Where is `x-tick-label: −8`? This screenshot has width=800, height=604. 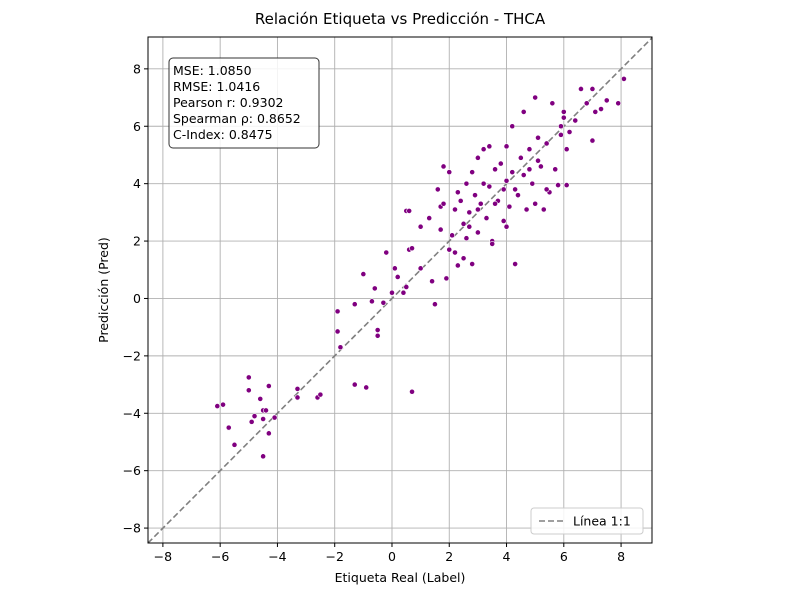
x-tick-label: −8 is located at coordinates (163, 556).